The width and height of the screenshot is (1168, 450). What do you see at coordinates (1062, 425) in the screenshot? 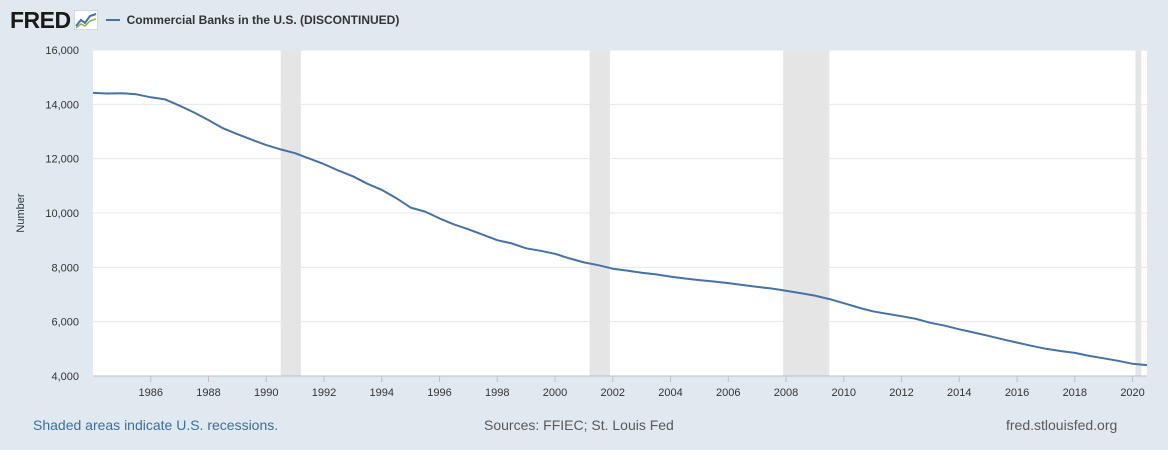
I see `site-link: fred.stlouisfed.org` at bounding box center [1062, 425].